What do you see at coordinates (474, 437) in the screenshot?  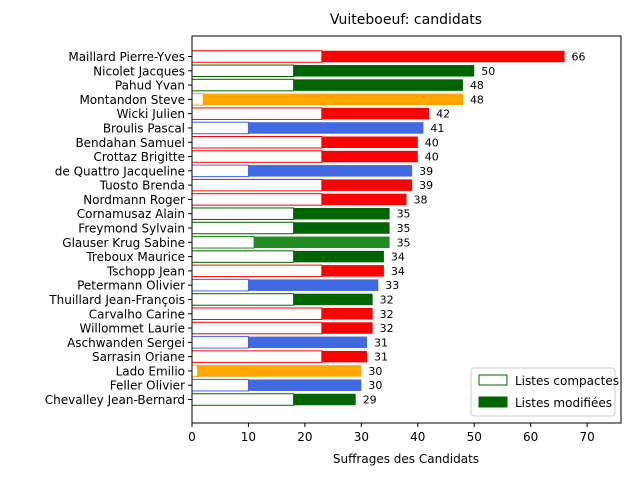 I see `x-tick-label-50: 50` at bounding box center [474, 437].